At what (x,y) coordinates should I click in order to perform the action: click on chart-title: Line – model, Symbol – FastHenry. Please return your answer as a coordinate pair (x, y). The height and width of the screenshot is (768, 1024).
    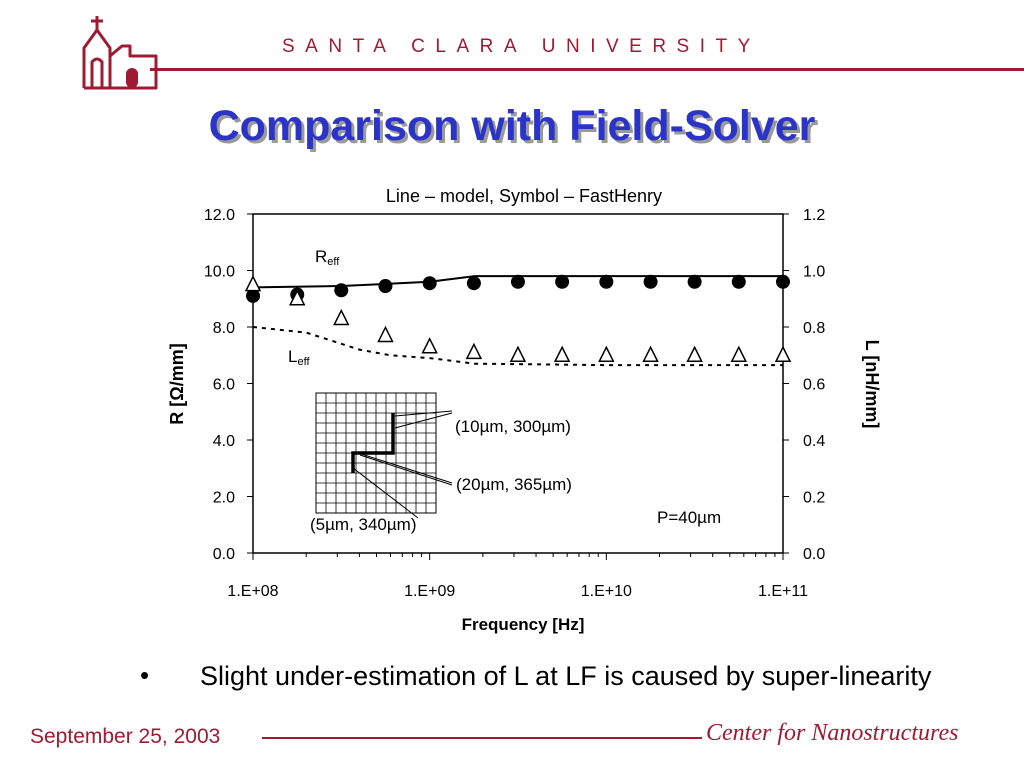
    Looking at the image, I should click on (524, 196).